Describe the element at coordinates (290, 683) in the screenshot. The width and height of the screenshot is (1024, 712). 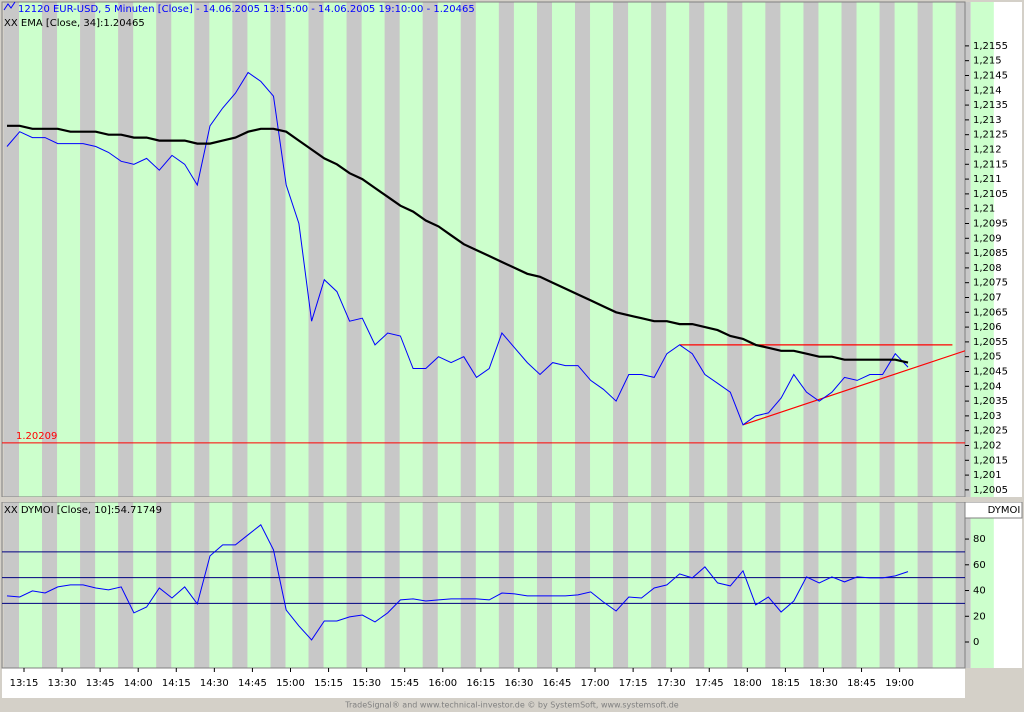
I see `x-tick-label: 15:00` at that location.